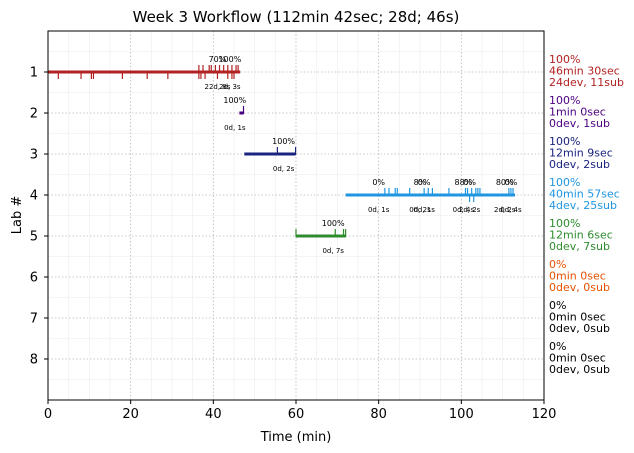 The width and height of the screenshot is (634, 453). I want to click on y-tick-label: 7, so click(34, 319).